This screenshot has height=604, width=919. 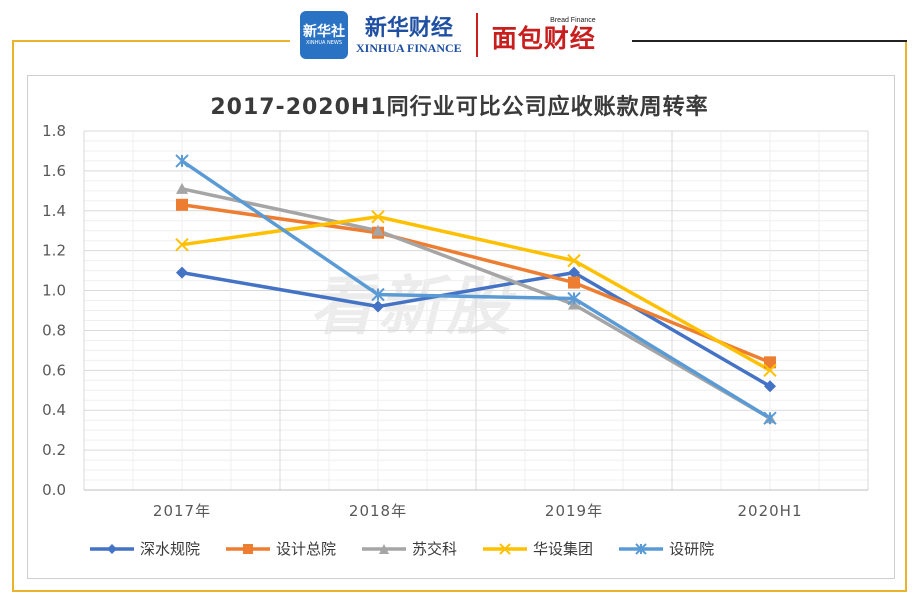 I want to click on legend-item-2: 设计总院, so click(x=281, y=548).